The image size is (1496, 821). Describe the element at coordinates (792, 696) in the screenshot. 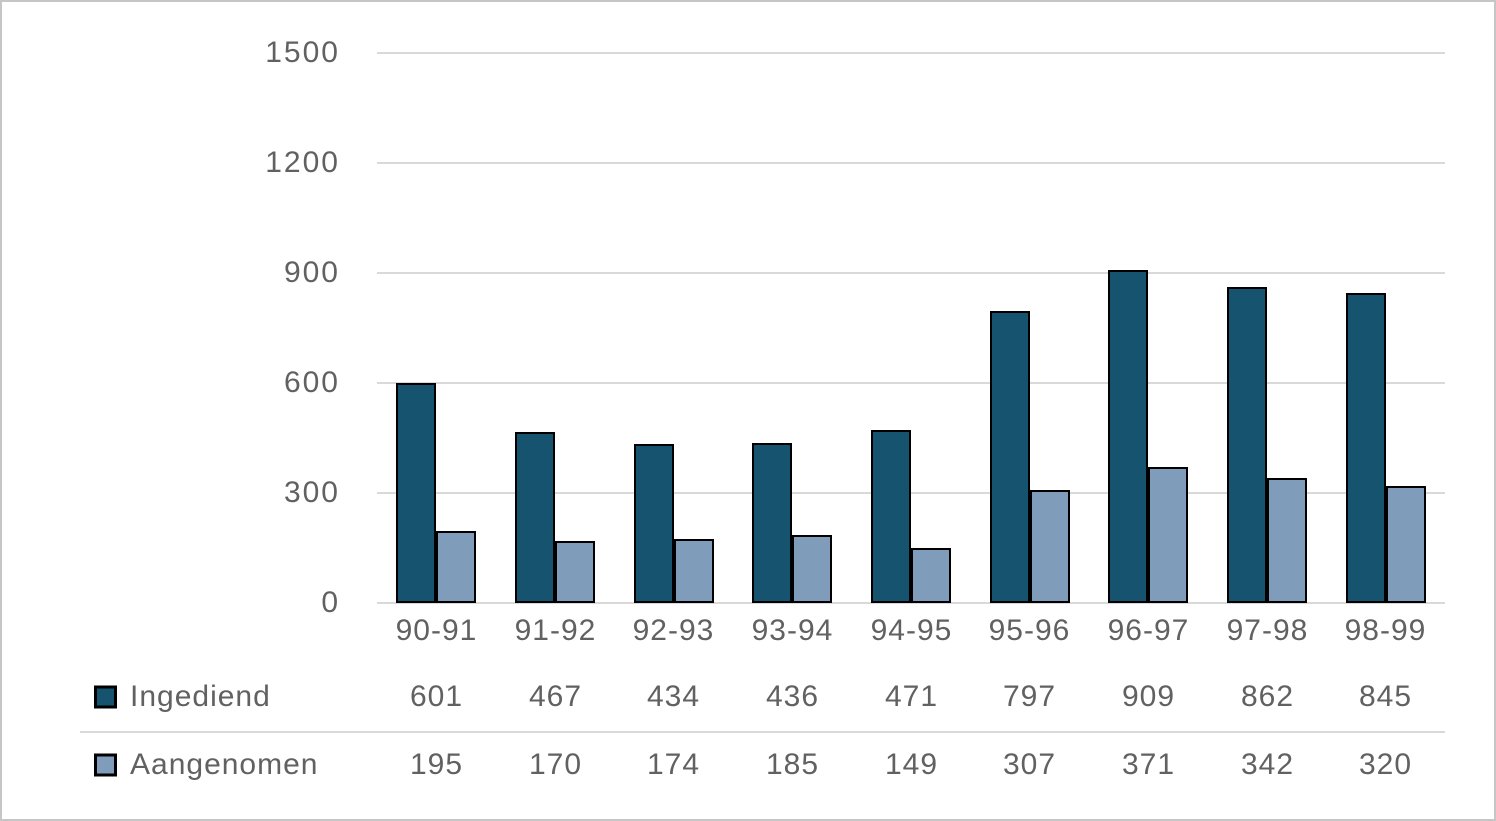

I see `table-value-ingediend: 436` at that location.